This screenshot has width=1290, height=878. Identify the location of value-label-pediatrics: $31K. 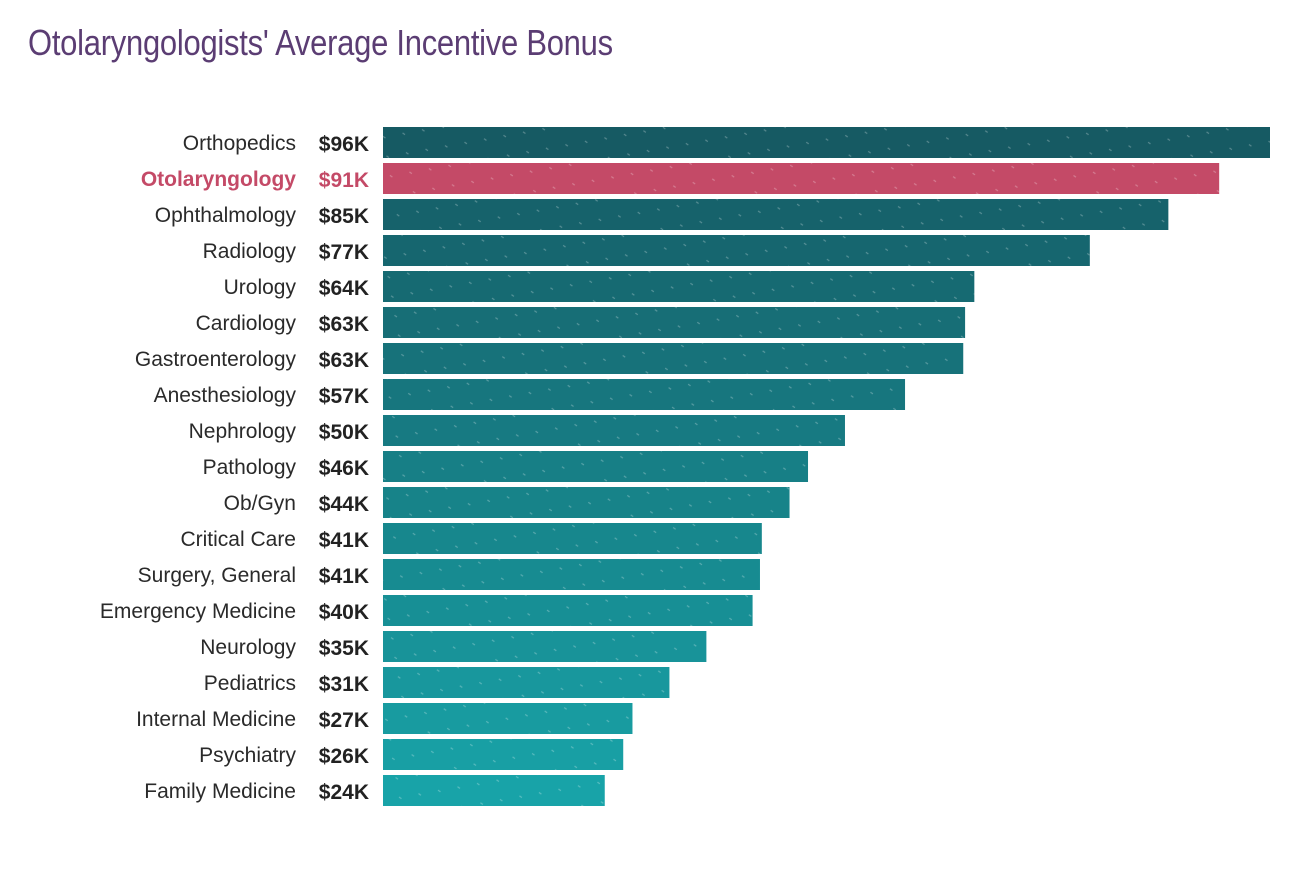
(344, 684).